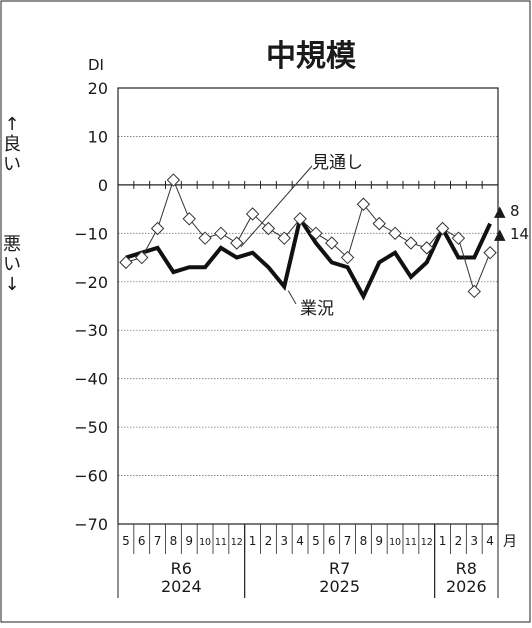  What do you see at coordinates (181, 586) in the screenshot?
I see `year-label: 2024` at bounding box center [181, 586].